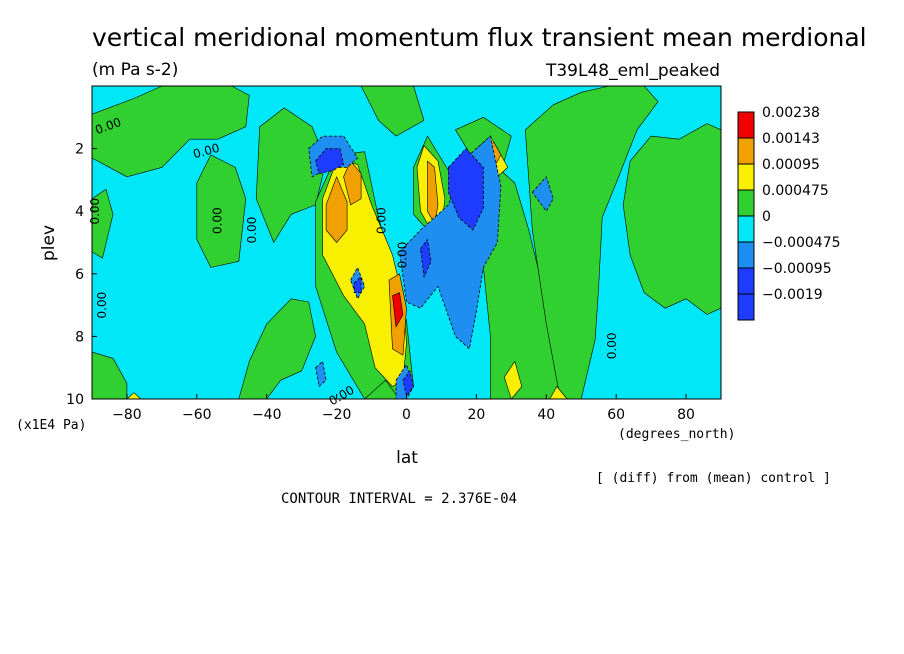 This screenshot has width=904, height=654. What do you see at coordinates (612, 345) in the screenshot?
I see `contour-label-9: 0.00` at bounding box center [612, 345].